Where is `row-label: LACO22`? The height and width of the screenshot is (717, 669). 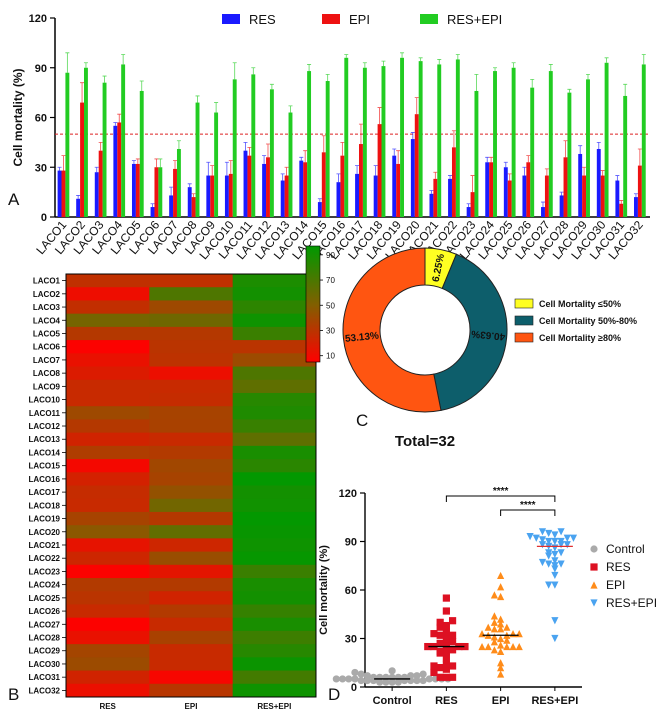
row-label: LACO22 is located at coordinates (44, 558).